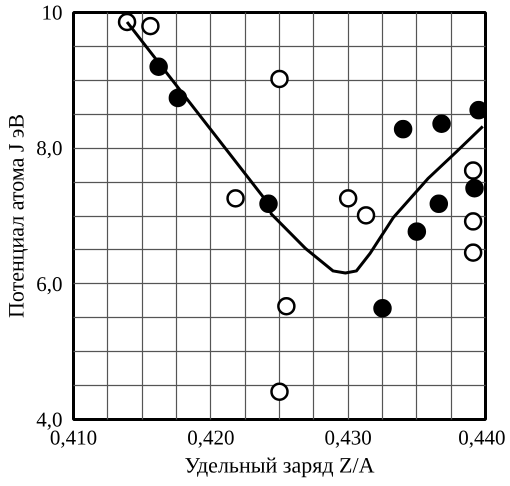  Describe the element at coordinates (482, 438) in the screenshot. I see `x-tick-label: 0,440` at that location.